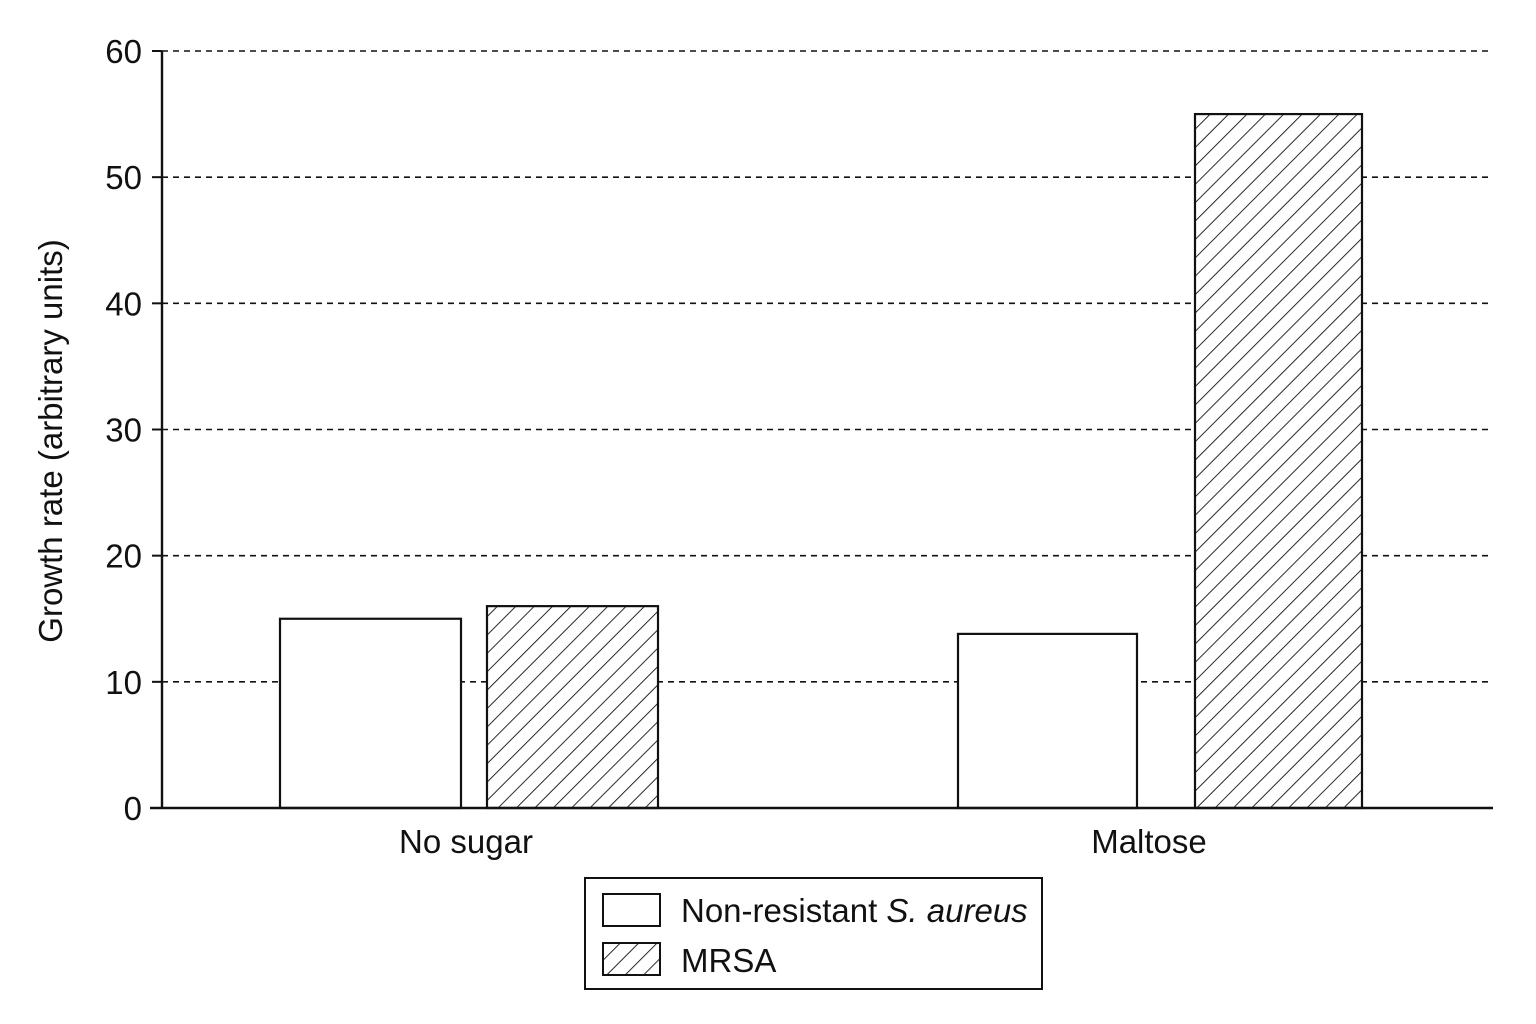 Image resolution: width=1536 pixels, height=1024 pixels. I want to click on legend-box, so click(813, 933).